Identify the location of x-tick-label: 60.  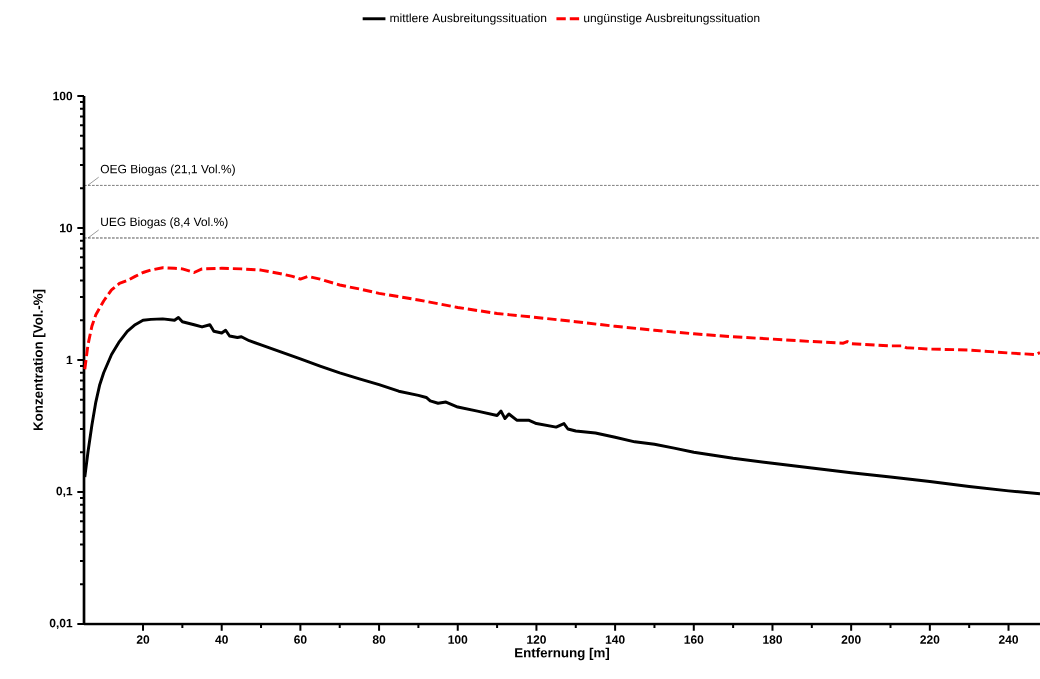
(300, 639).